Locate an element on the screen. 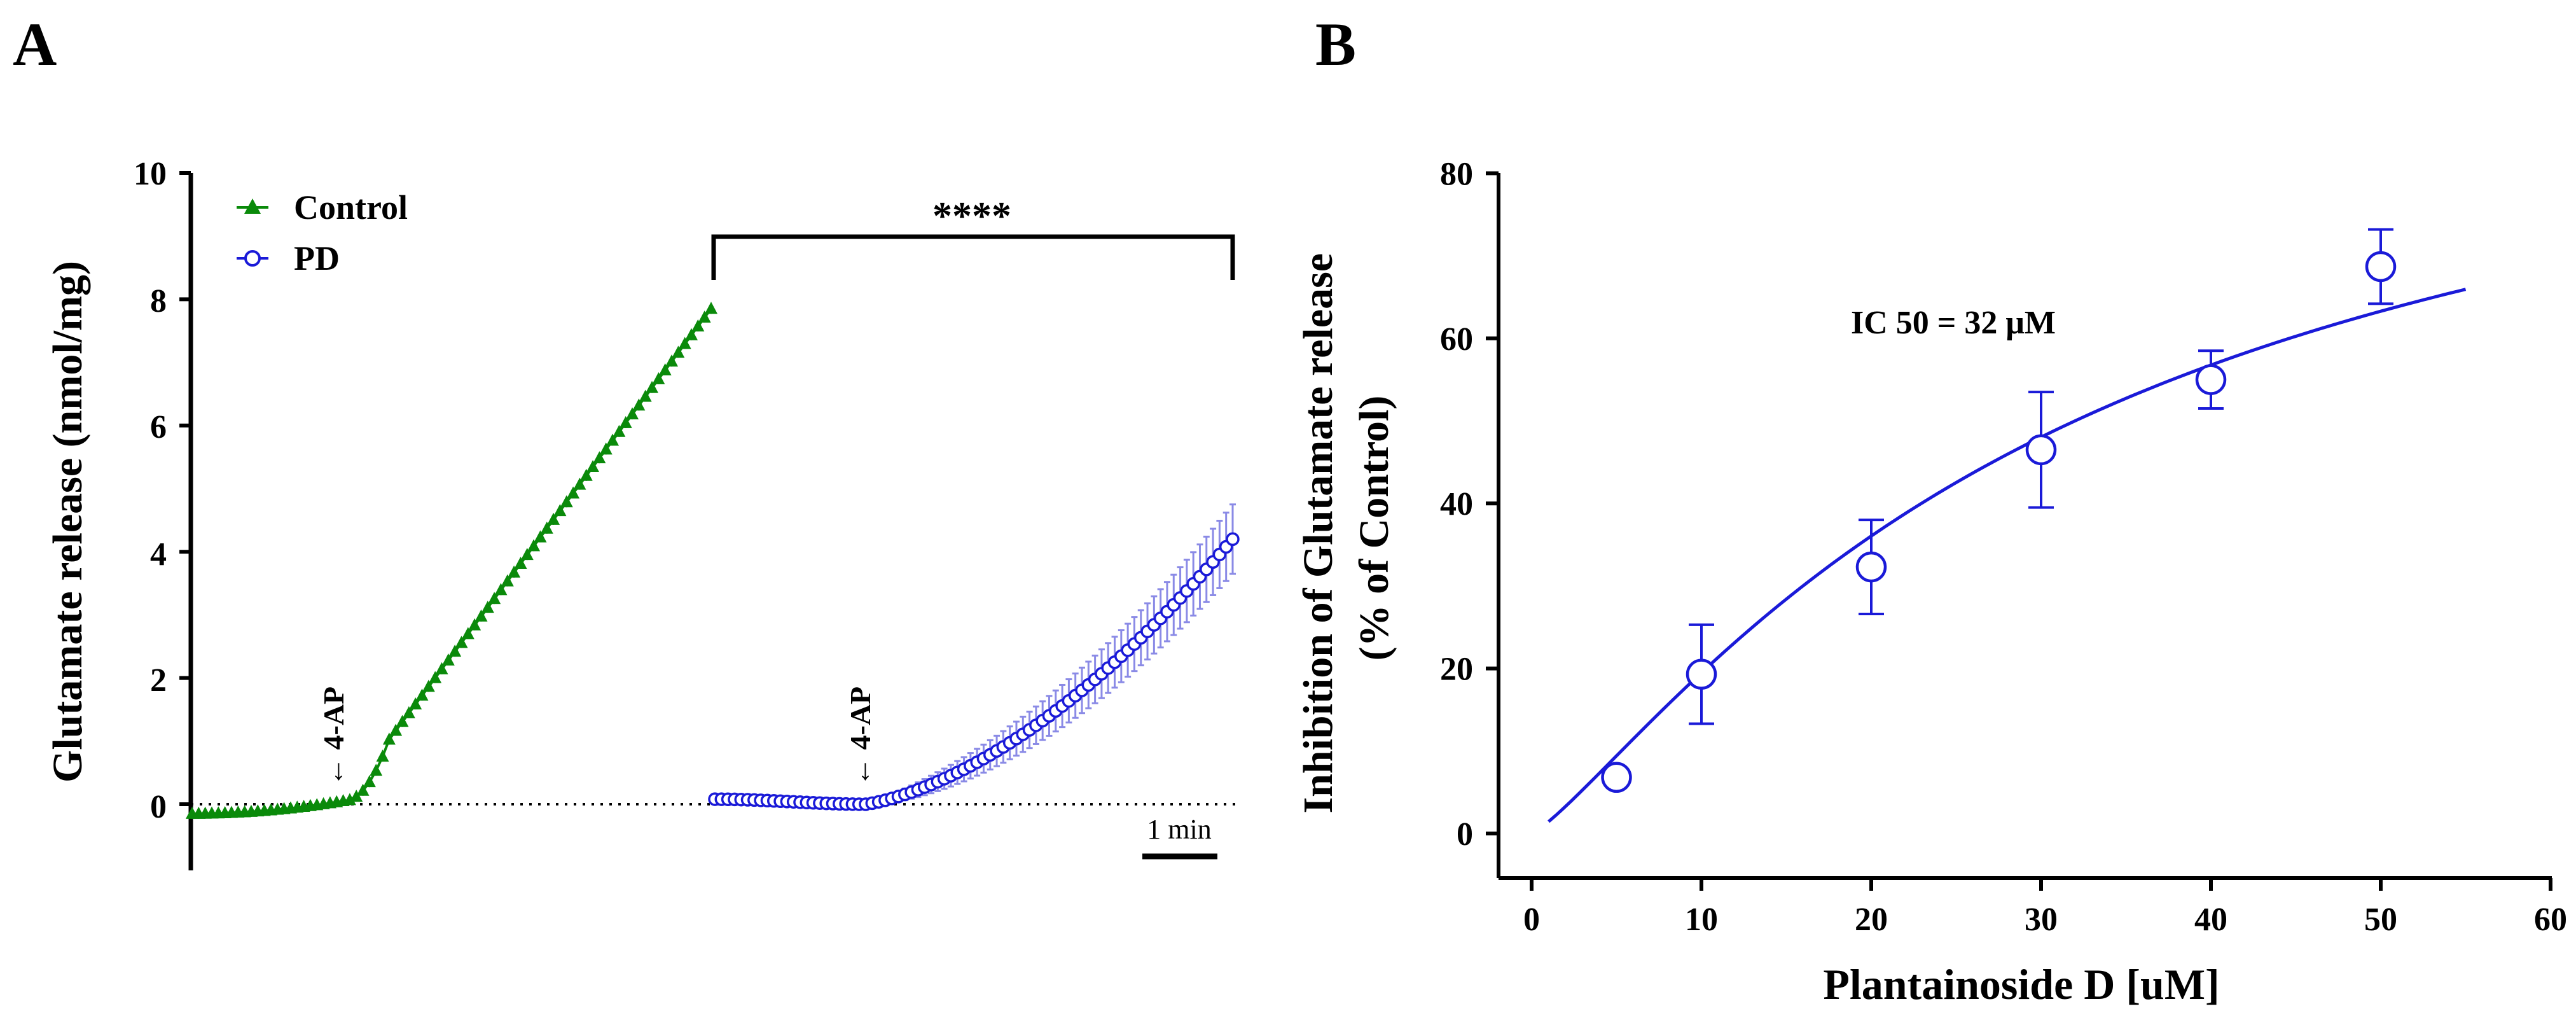  panel-b-y-axis-title-line-1: Inhibition of Glutamate release is located at coordinates (1318, 533).